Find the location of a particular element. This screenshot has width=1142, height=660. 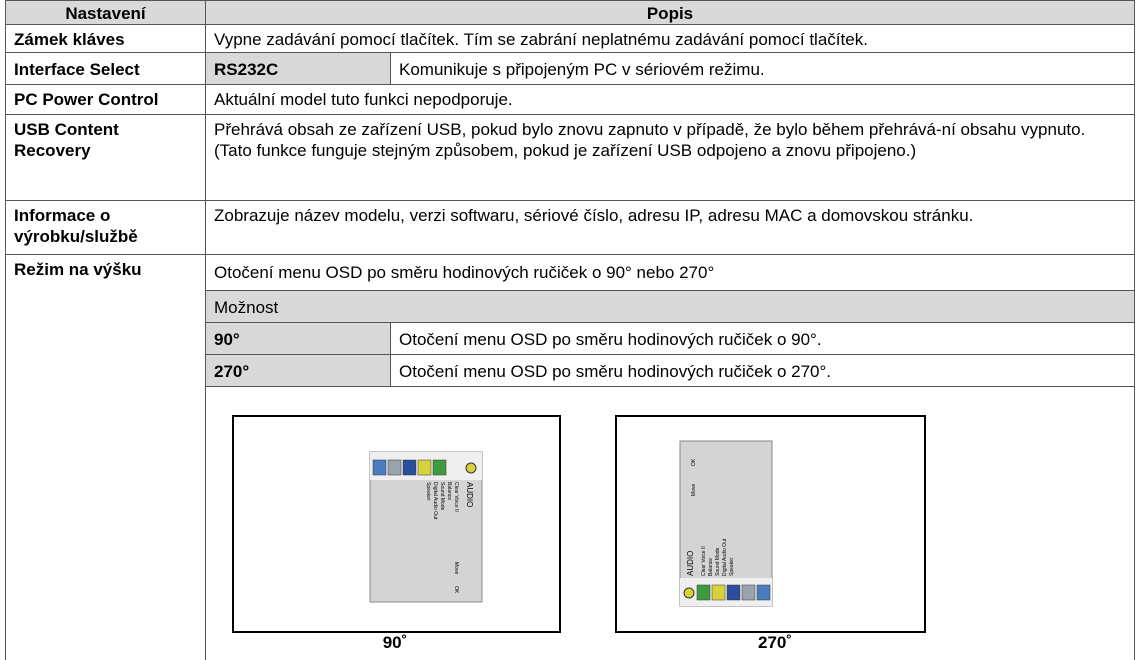

option: RS232C is located at coordinates (298, 68).